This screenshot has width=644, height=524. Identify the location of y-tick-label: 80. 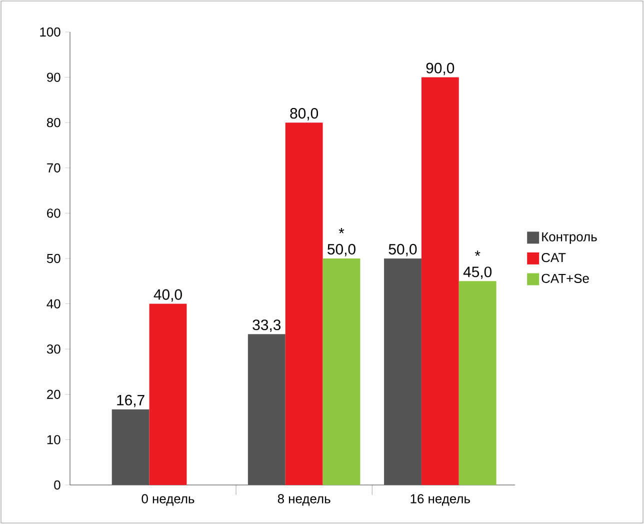
(53, 123).